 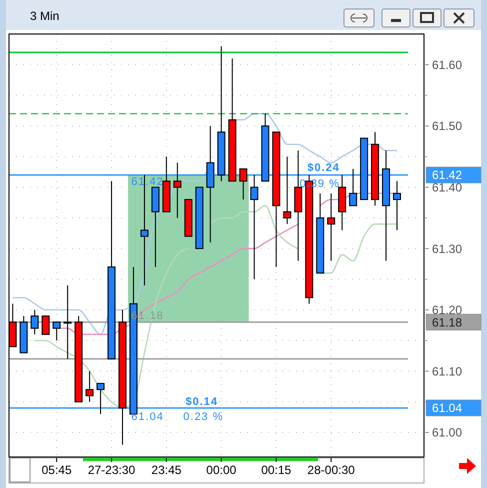 I want to click on y-tick-label: 61.30, so click(x=447, y=249).